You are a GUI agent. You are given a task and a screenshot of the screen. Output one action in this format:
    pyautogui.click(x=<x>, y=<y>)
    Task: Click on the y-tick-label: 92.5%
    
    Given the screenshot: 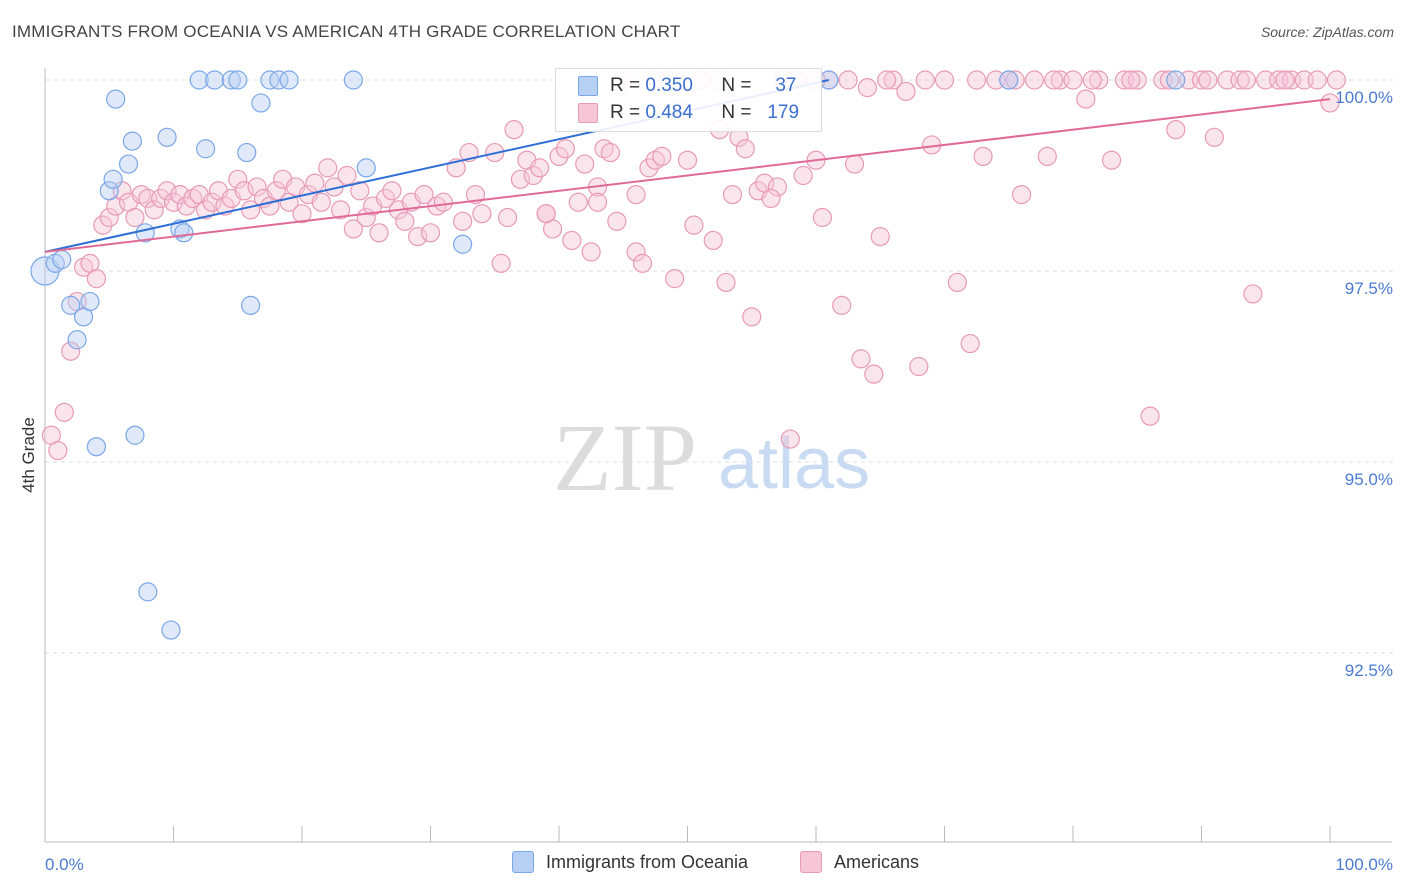 What is the action you would take?
    pyautogui.click(x=1369, y=670)
    